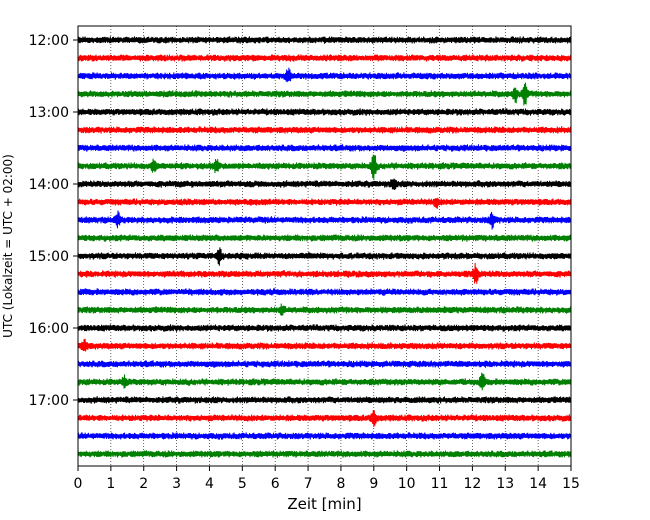 Image resolution: width=650 pixels, height=520 pixels. I want to click on x-tick-label: 15, so click(571, 484).